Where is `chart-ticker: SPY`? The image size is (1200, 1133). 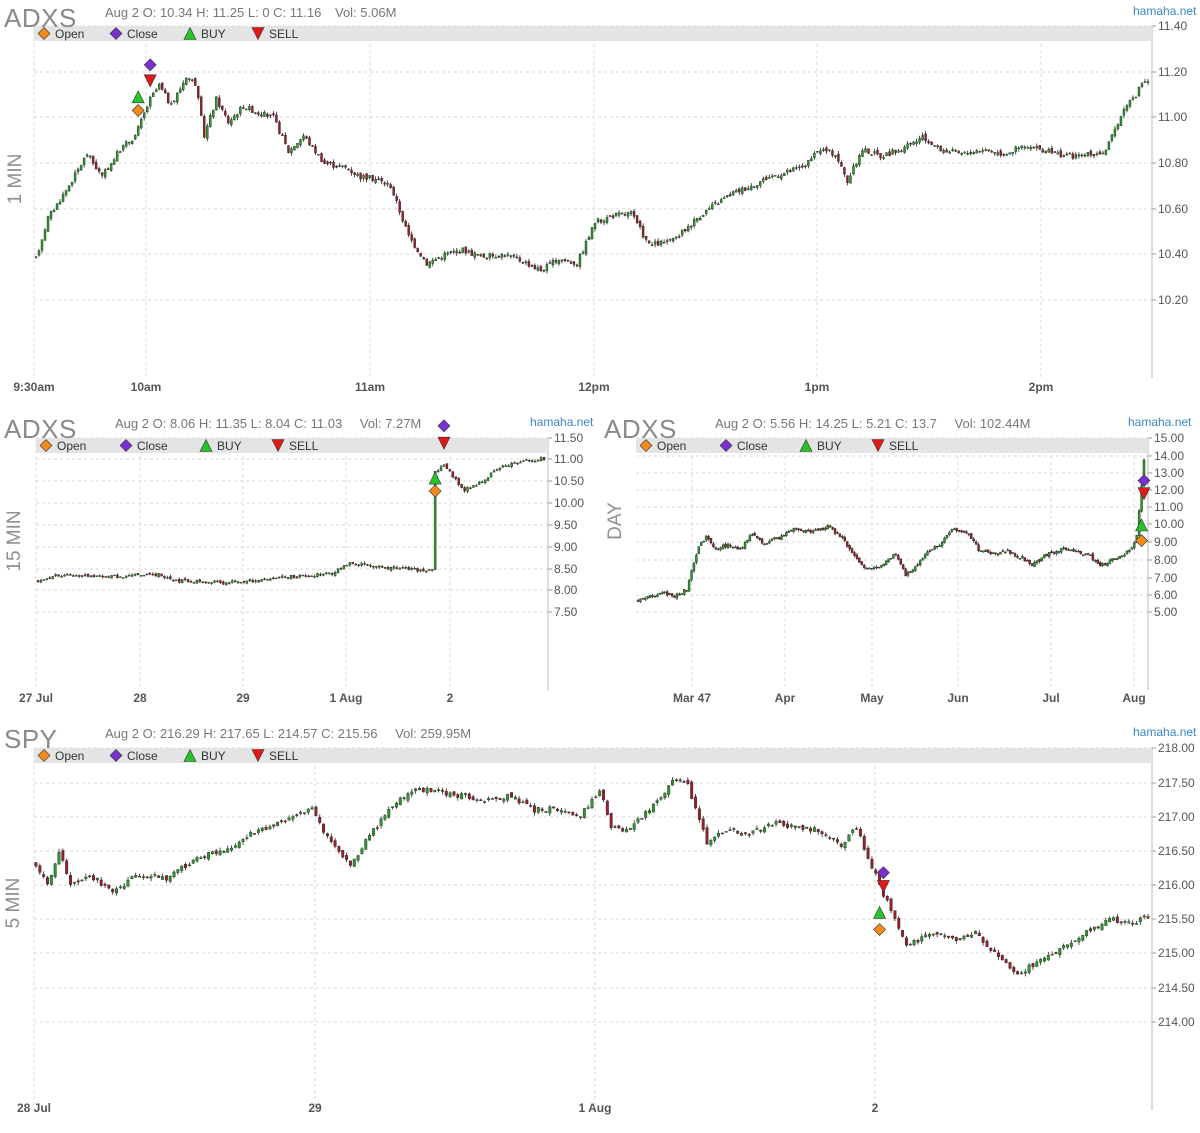 chart-ticker: SPY is located at coordinates (31, 739).